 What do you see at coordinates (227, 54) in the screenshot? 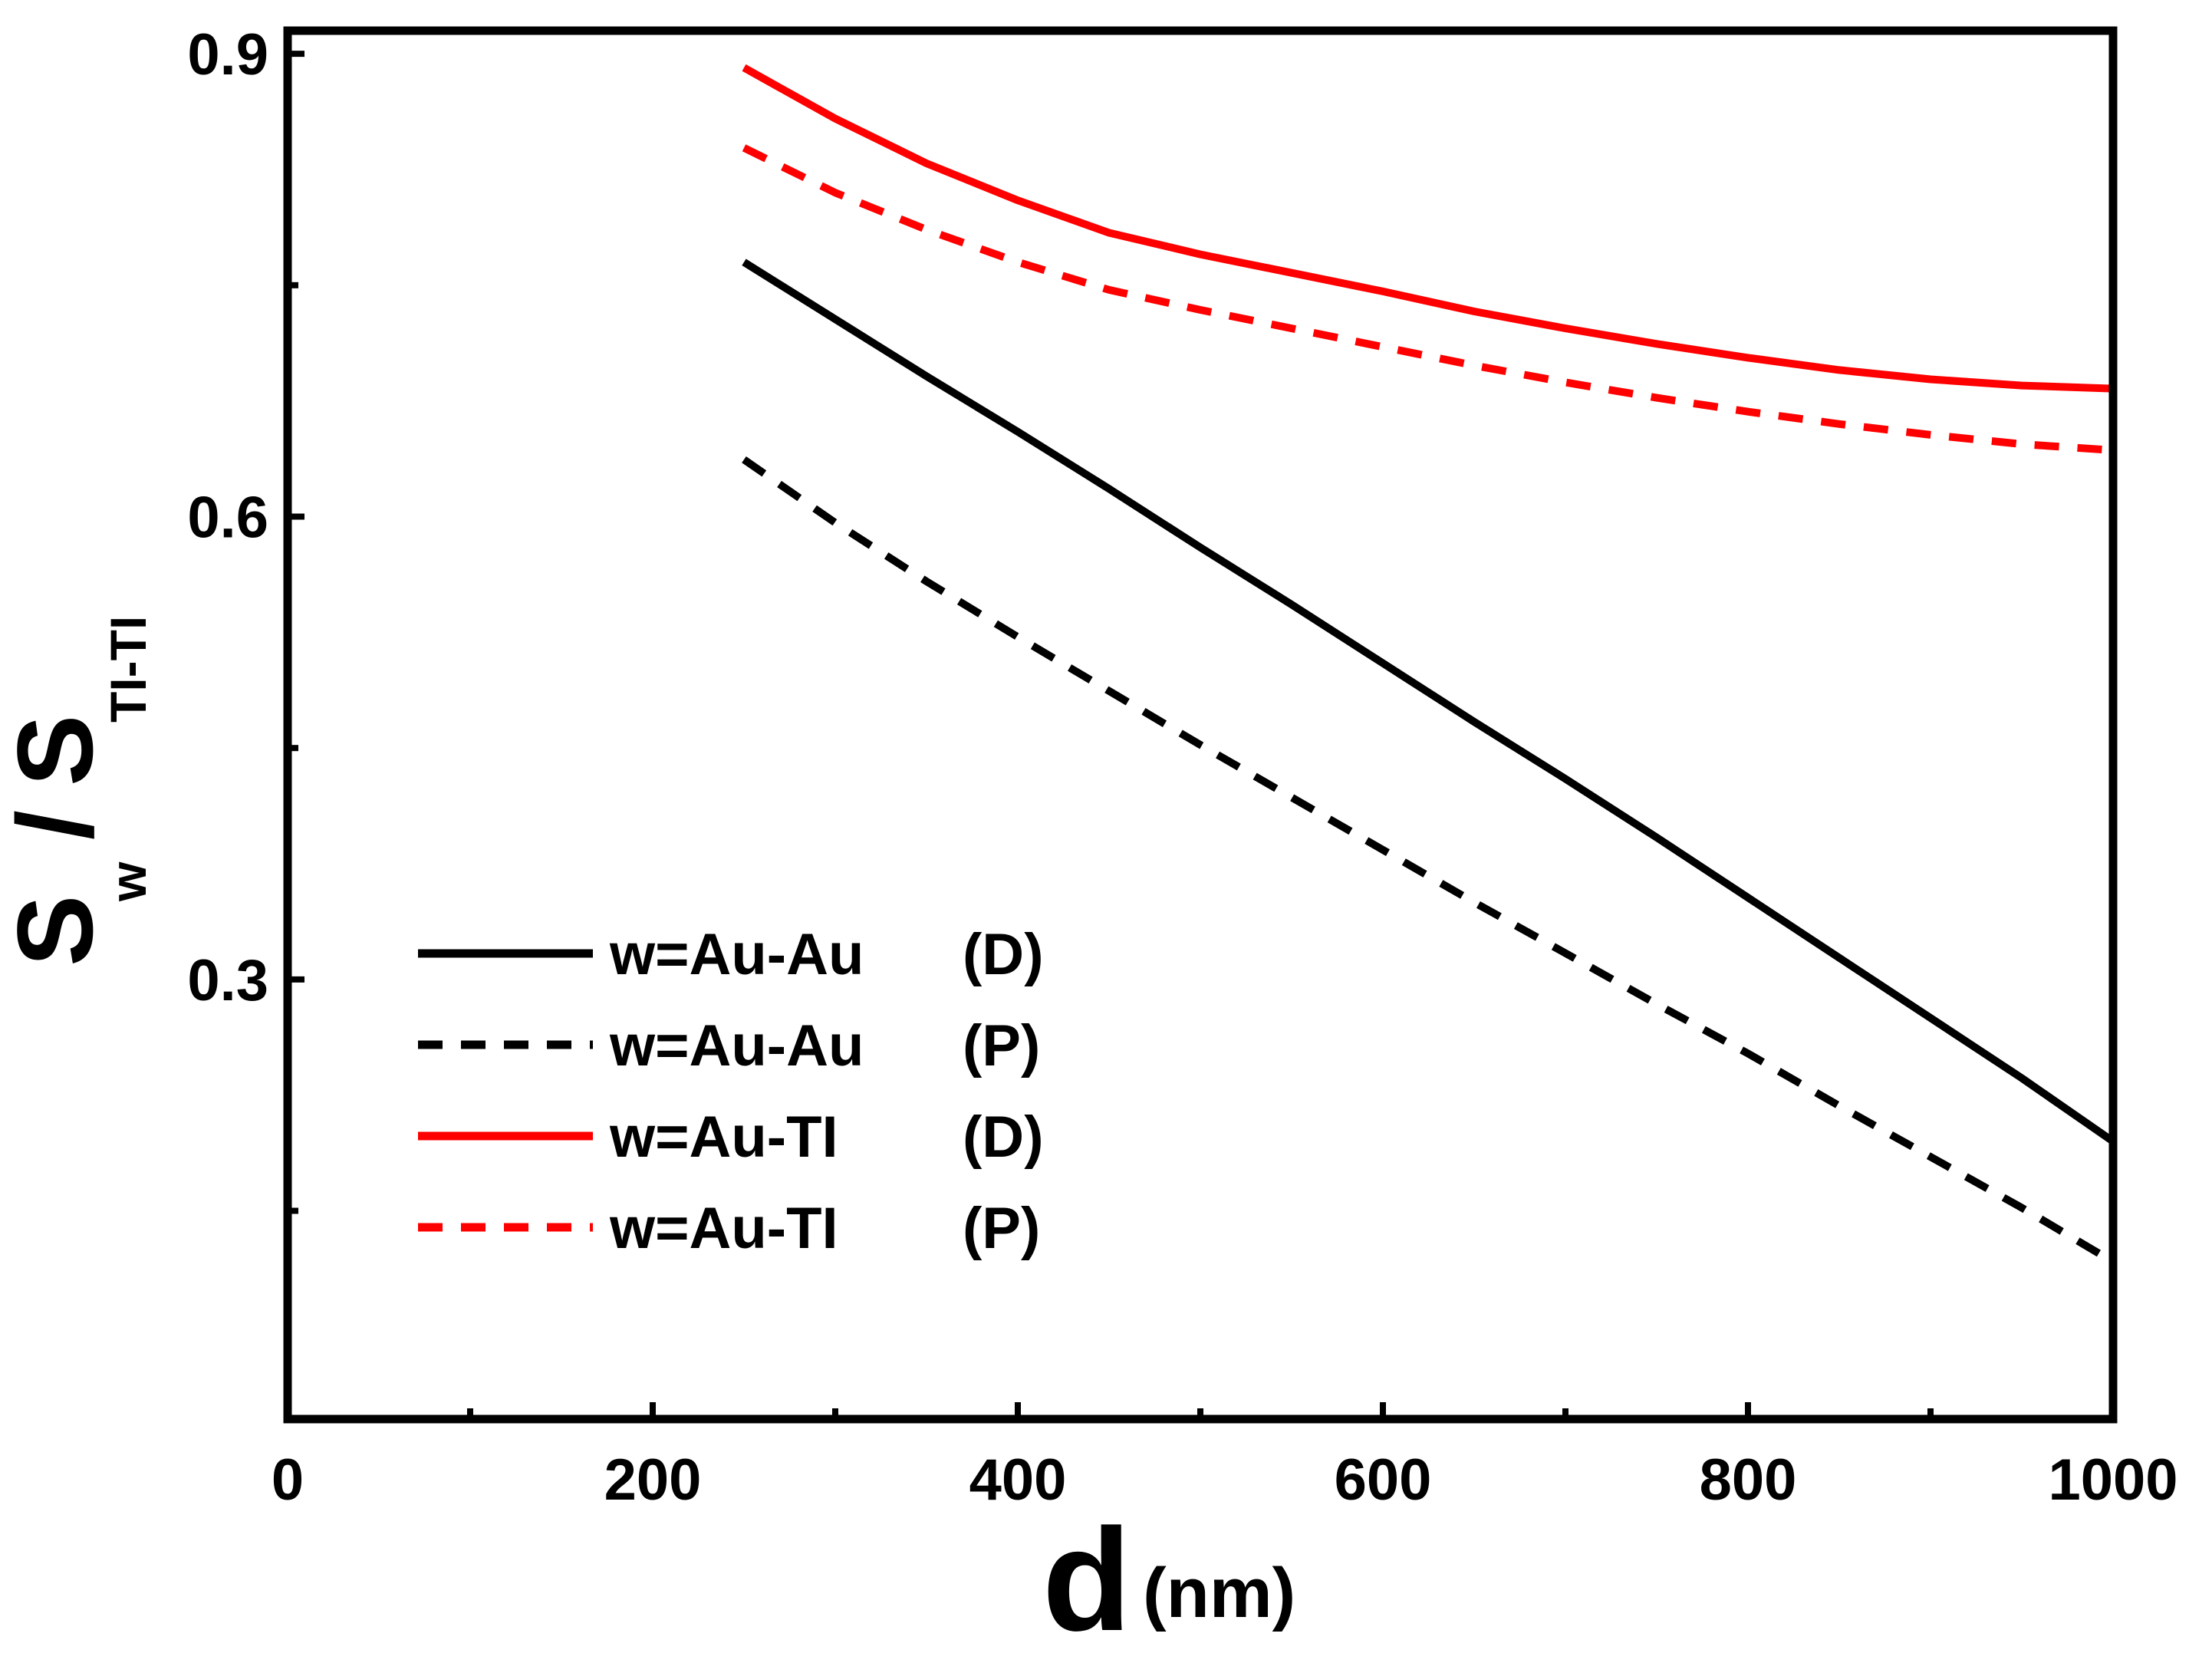
I see `y-tick-label: 0.9` at bounding box center [227, 54].